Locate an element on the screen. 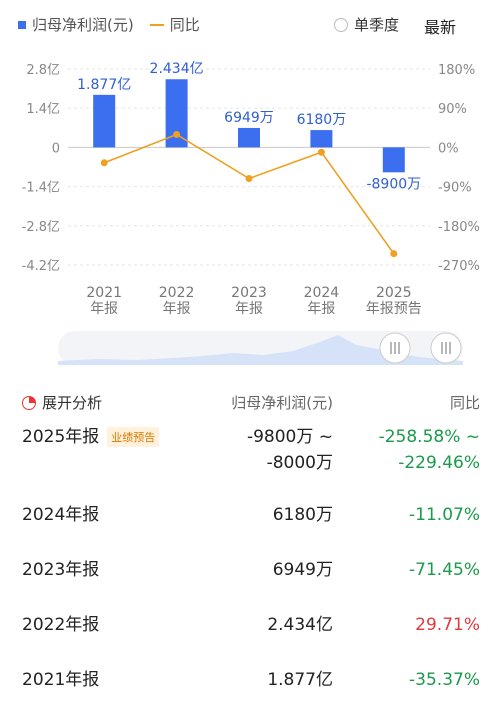  row-year: 2025年报 业绩预告 is located at coordinates (91, 437).